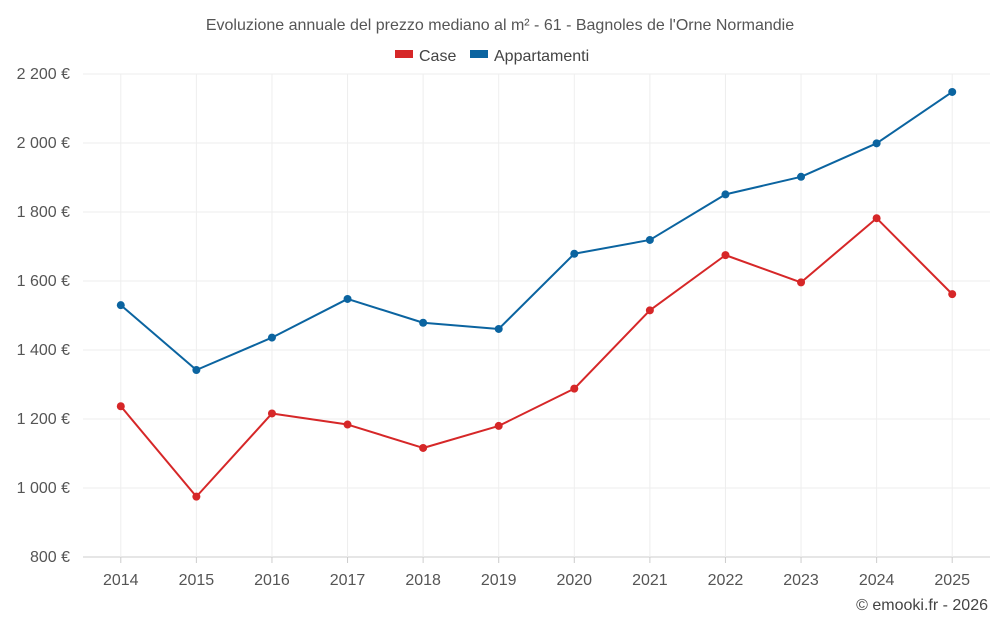 Image resolution: width=1000 pixels, height=625 pixels. What do you see at coordinates (197, 580) in the screenshot?
I see `x-tick-label: 2015` at bounding box center [197, 580].